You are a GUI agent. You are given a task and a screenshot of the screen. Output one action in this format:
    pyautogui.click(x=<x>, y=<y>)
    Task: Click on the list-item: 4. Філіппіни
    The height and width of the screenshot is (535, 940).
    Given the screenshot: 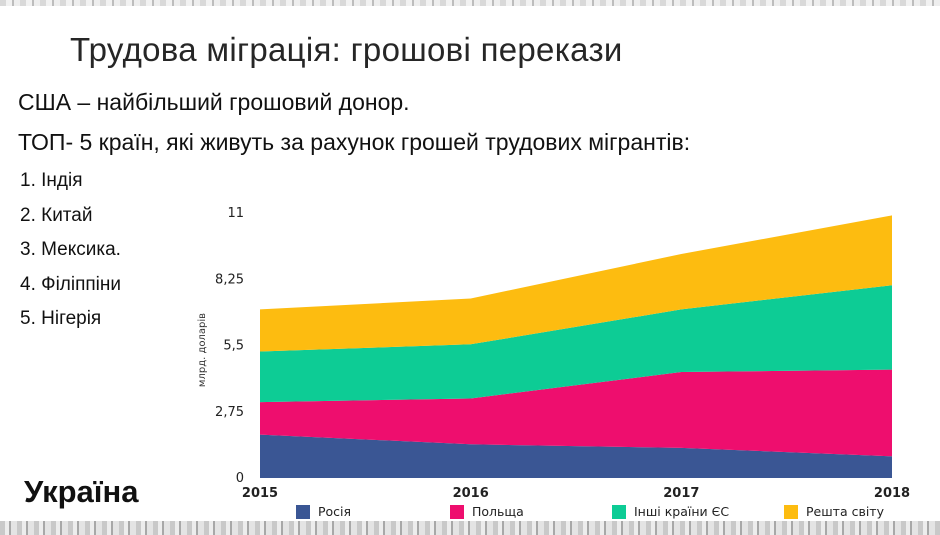 What is the action you would take?
    pyautogui.click(x=71, y=284)
    